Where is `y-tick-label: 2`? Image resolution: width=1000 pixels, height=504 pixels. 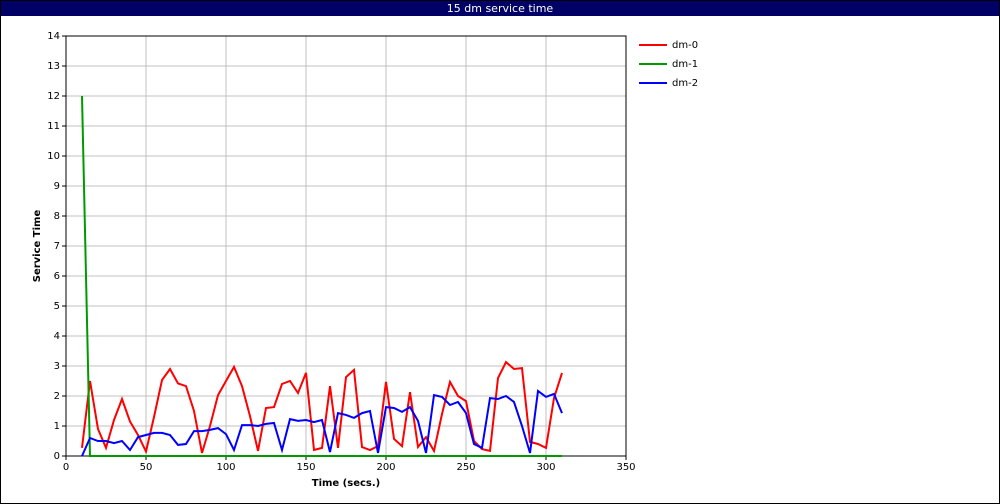 y-tick-label: 2 is located at coordinates (57, 396).